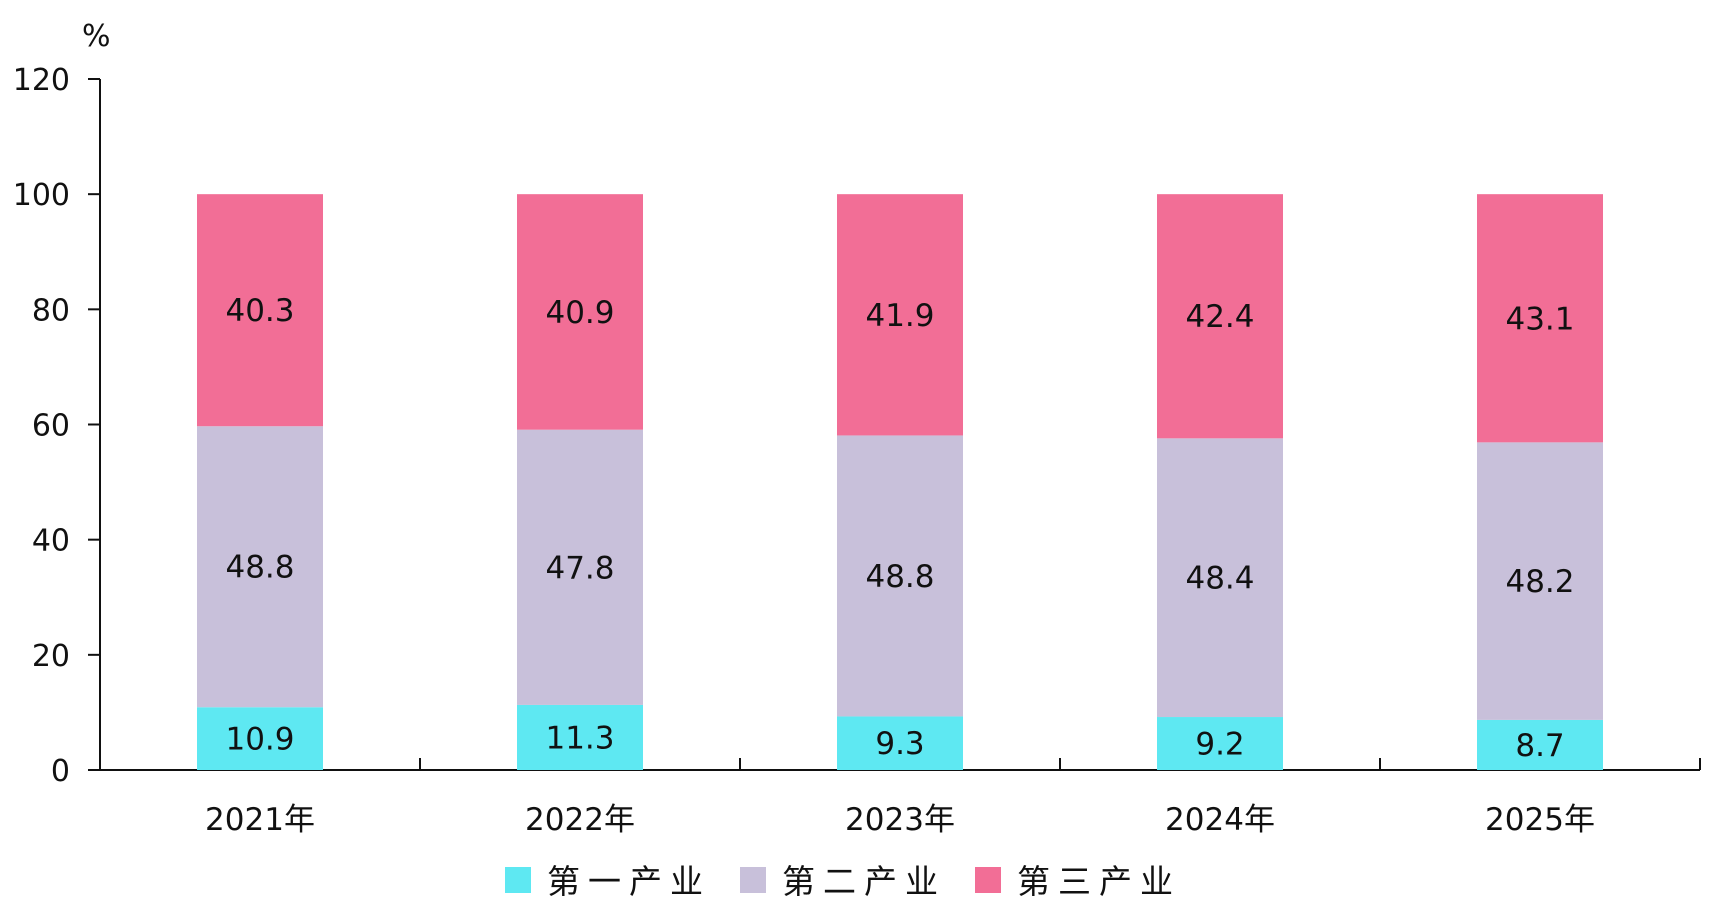 This screenshot has height=917, width=1711. What do you see at coordinates (51, 426) in the screenshot?
I see `y-tick-label: 60` at bounding box center [51, 426].